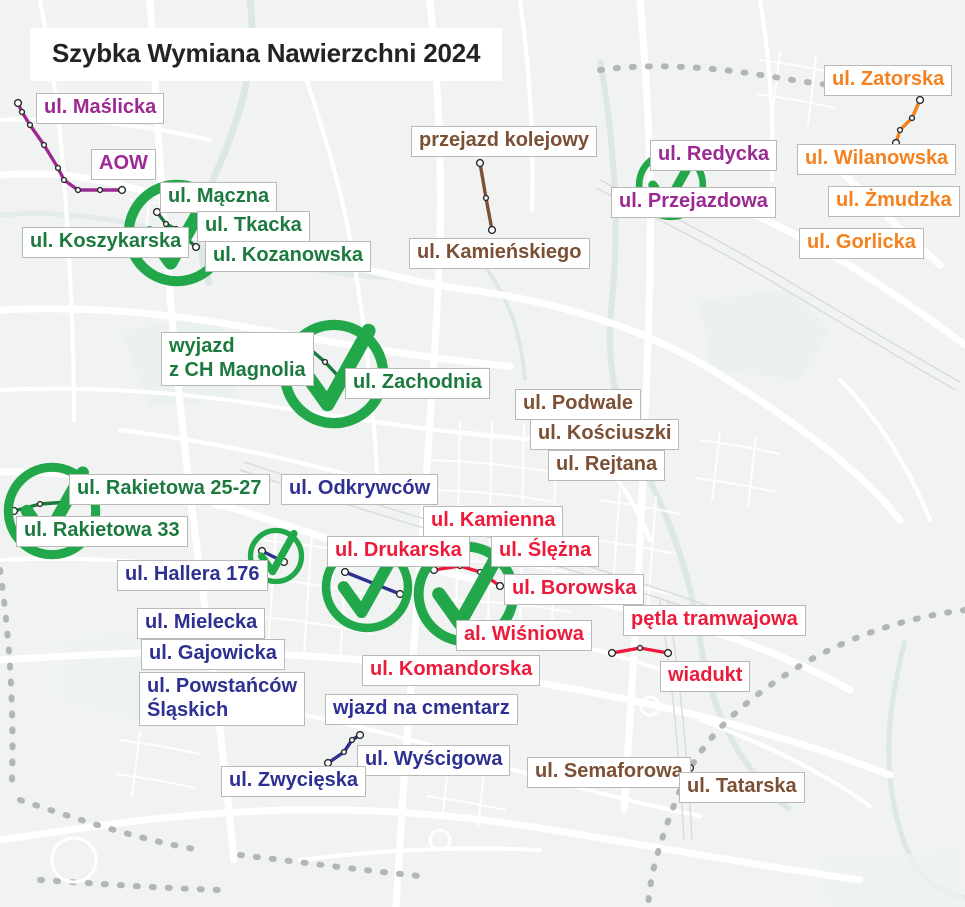 The width and height of the screenshot is (965, 907). What do you see at coordinates (219, 197) in the screenshot?
I see `street-label-maczna: ul. Mączna` at bounding box center [219, 197].